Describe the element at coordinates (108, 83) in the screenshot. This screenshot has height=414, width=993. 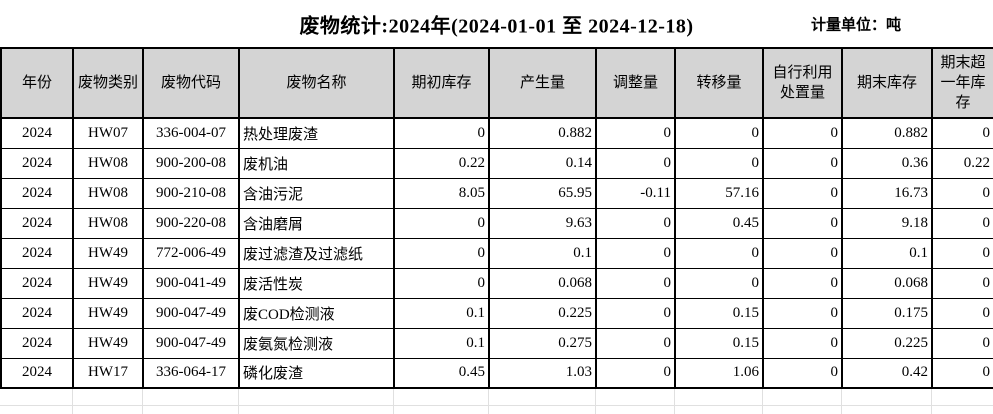
I see `col-header-waste-category: 废物类别` at that location.